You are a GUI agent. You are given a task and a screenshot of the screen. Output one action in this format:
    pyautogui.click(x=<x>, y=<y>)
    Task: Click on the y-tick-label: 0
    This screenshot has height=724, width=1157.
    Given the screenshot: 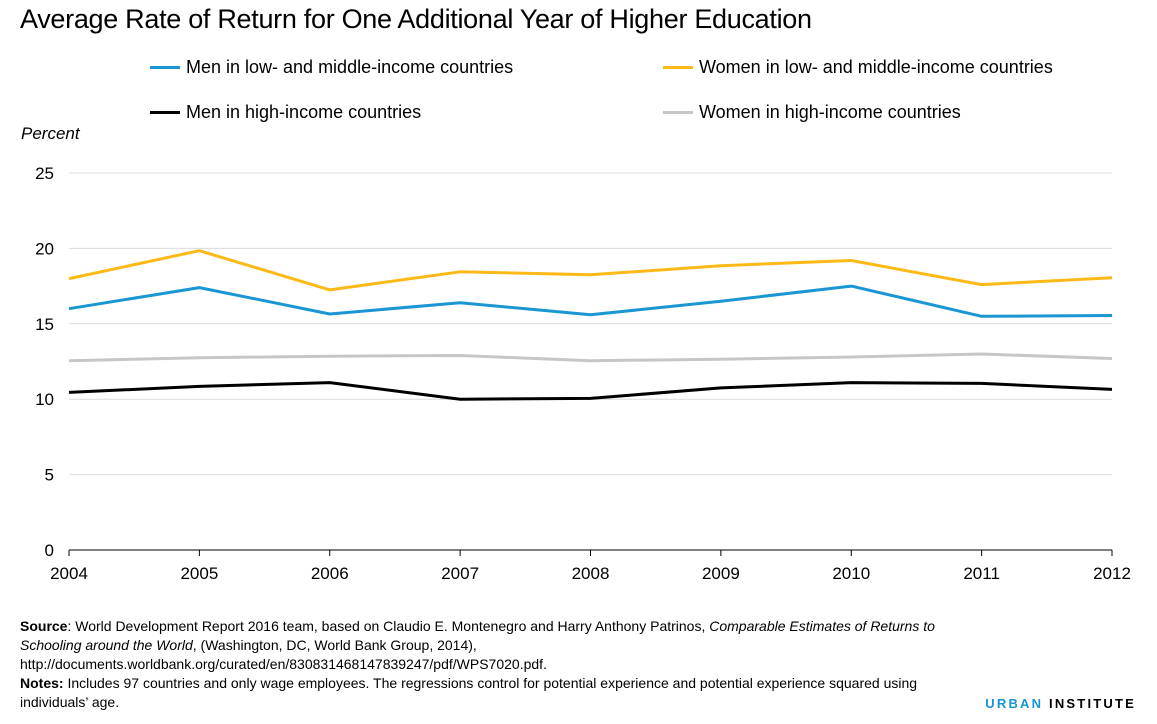 What is the action you would take?
    pyautogui.click(x=49, y=550)
    